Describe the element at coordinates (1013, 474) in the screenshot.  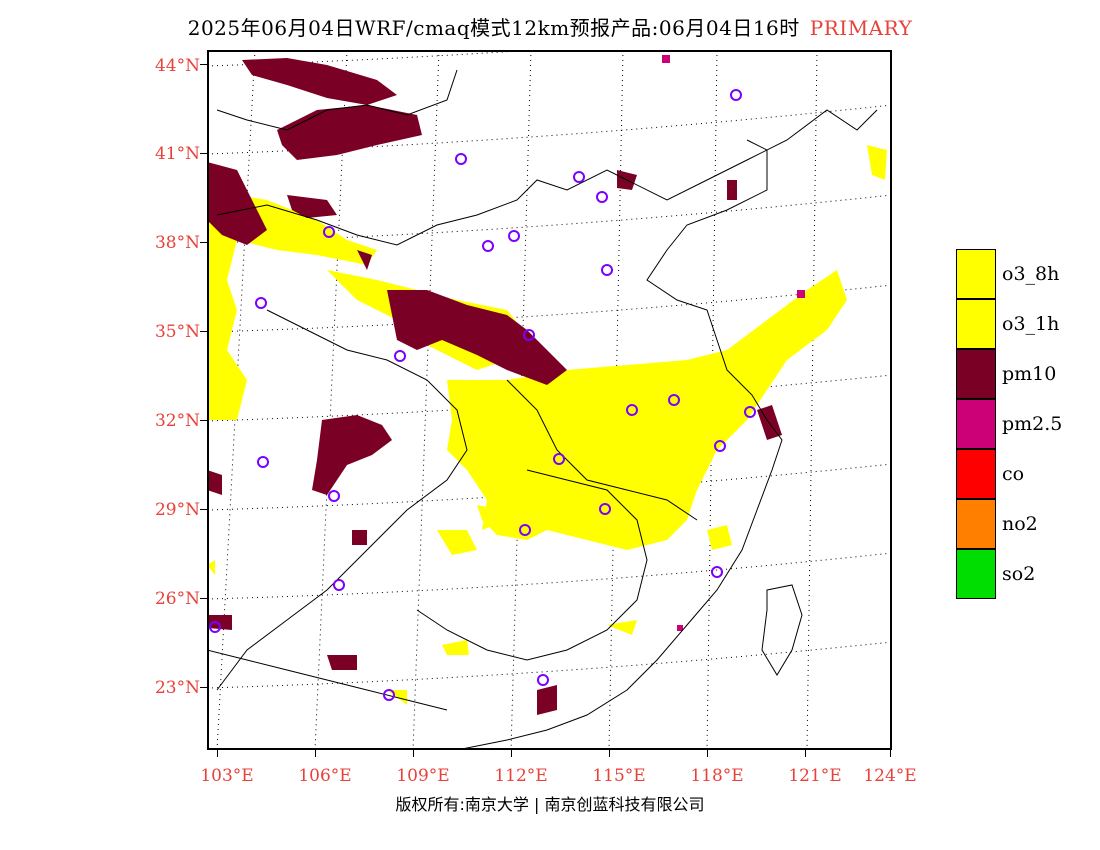
I see `legend-label: co` at that location.